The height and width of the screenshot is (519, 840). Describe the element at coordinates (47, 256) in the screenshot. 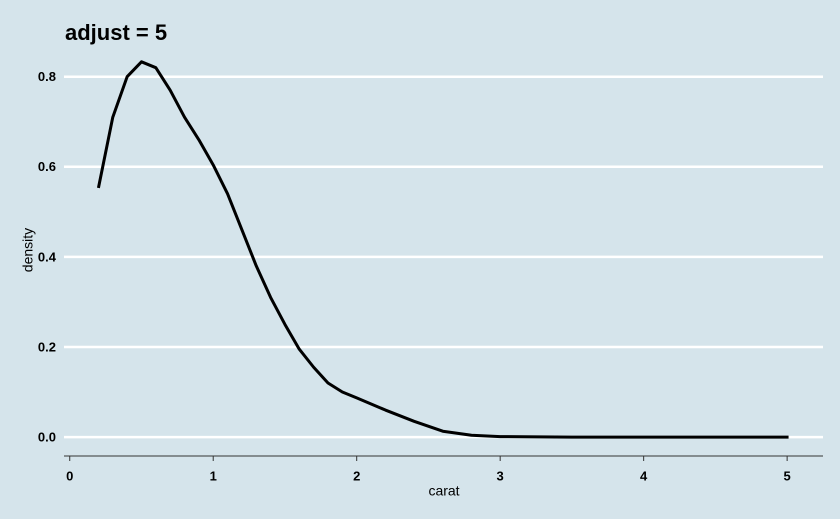

I see `y-tick-label: 0.4` at that location.